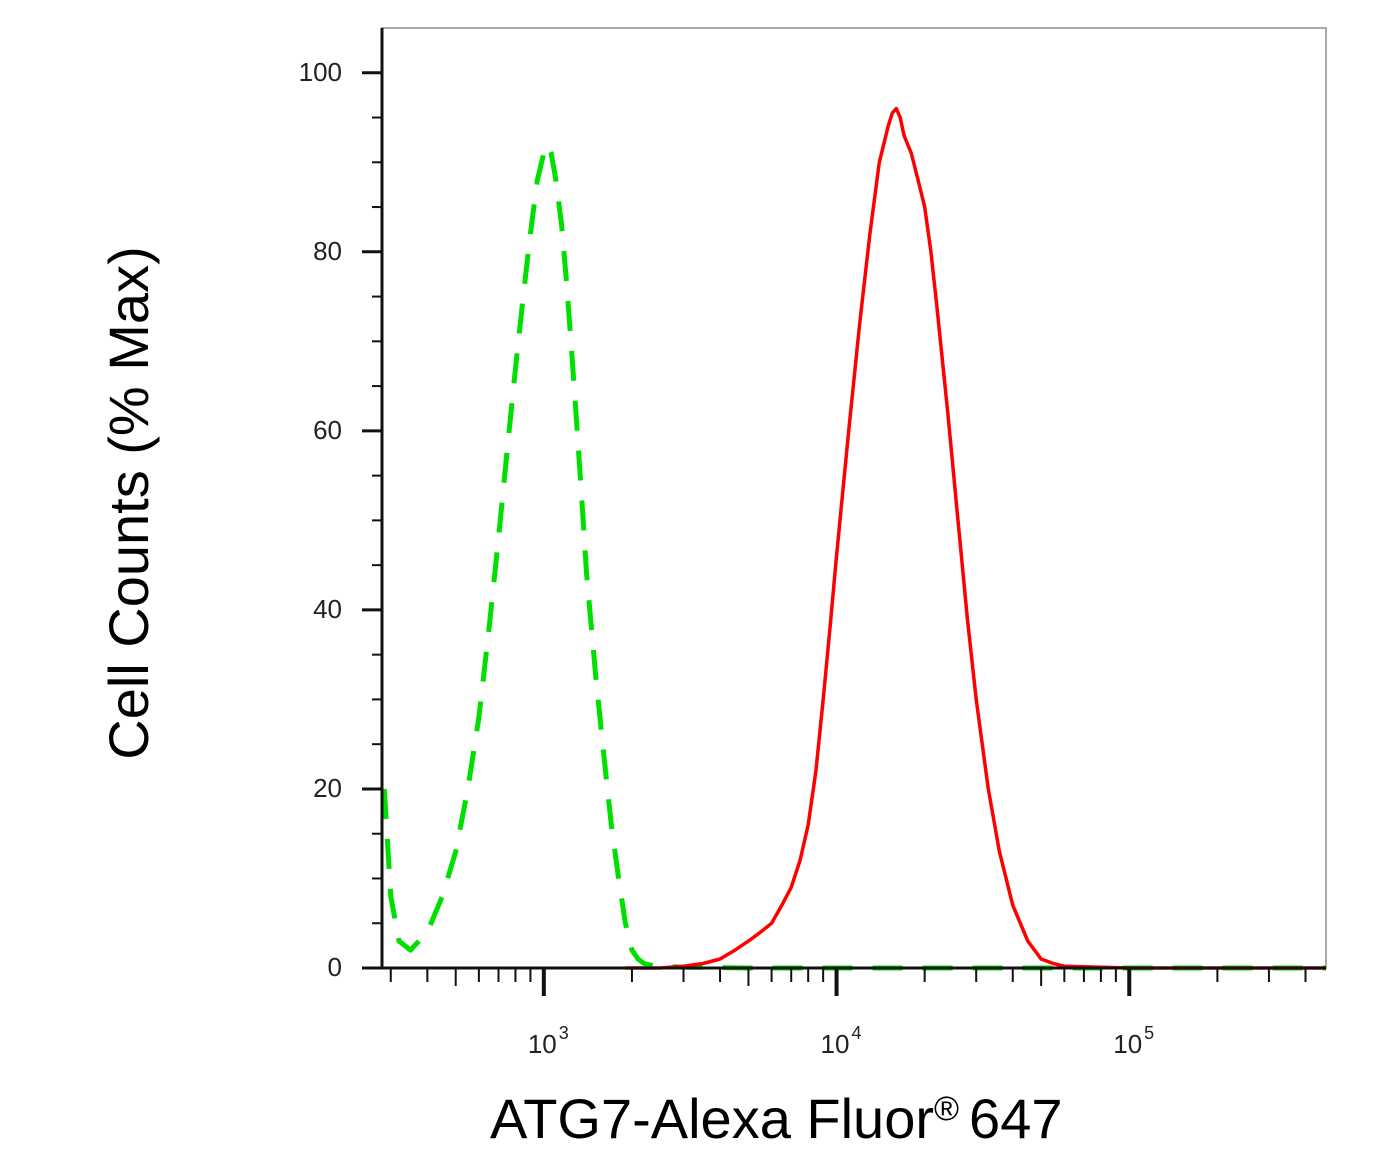 This screenshot has height=1161, width=1392. I want to click on y-tick-label: 60, so click(327, 430).